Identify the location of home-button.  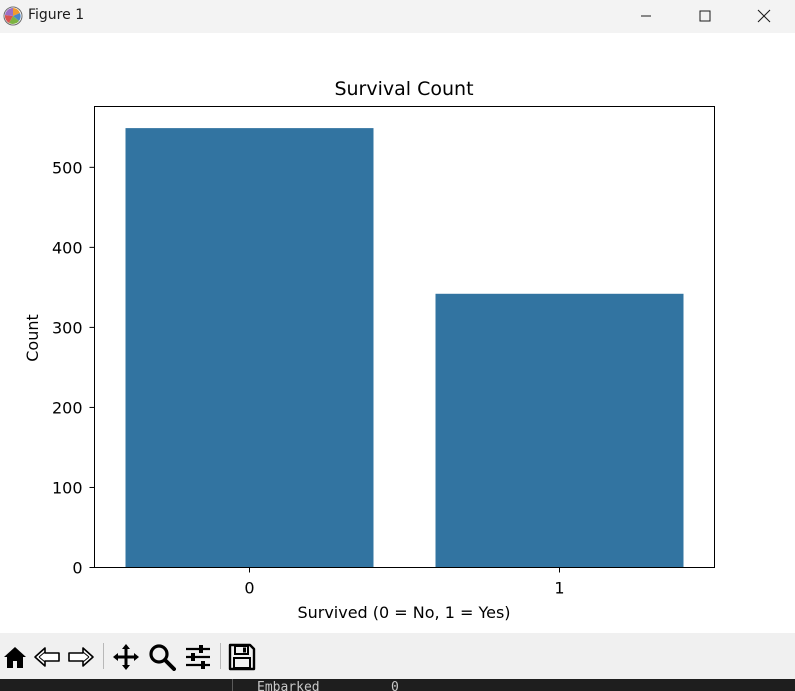
(15, 657).